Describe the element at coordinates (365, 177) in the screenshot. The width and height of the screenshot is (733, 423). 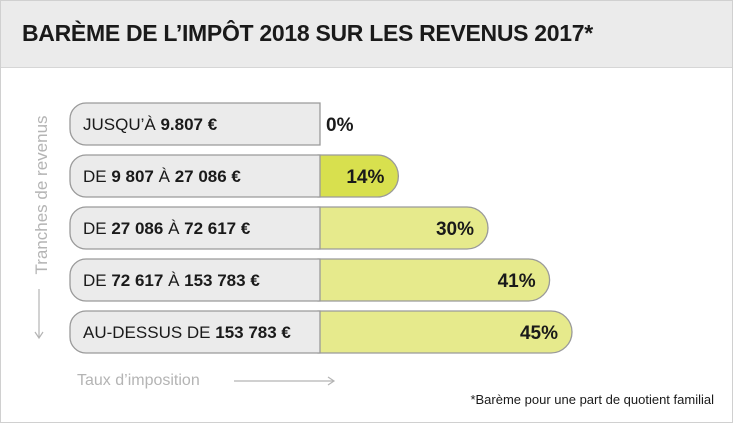
I see `rate-value-label: 14%` at that location.